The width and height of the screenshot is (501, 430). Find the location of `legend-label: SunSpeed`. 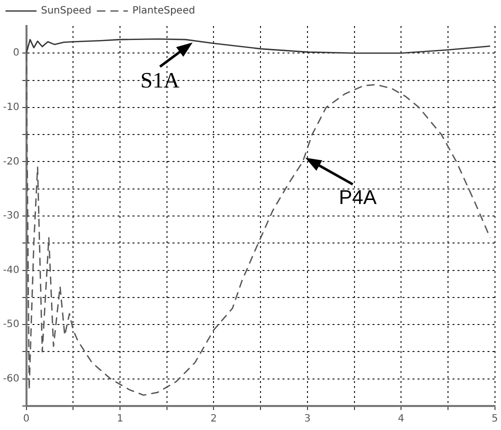

legend-label: SunSpeed is located at coordinates (66, 11).